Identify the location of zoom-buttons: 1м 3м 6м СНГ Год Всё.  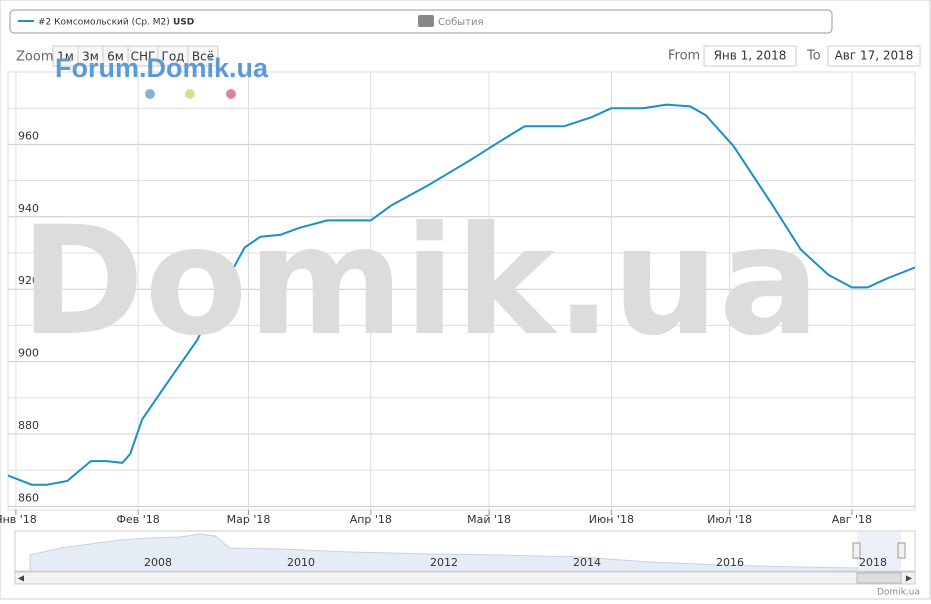
(135, 56).